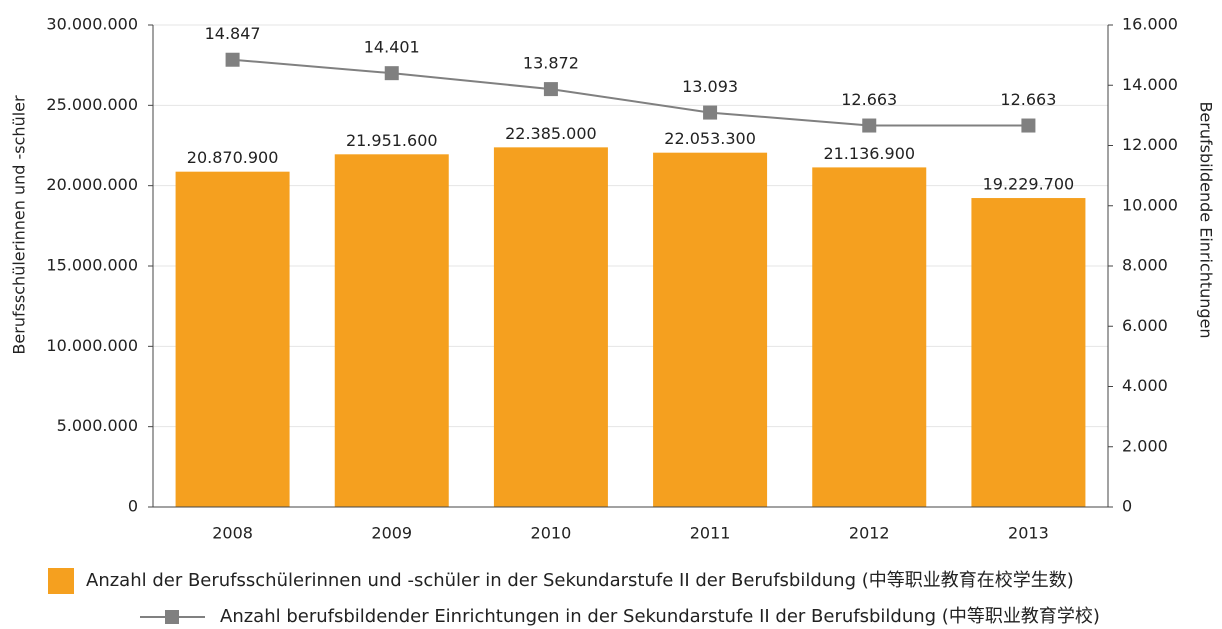 This screenshot has height=629, width=1222. Describe the element at coordinates (1145, 265) in the screenshot. I see `y2-tick-label: 8.000` at that location.